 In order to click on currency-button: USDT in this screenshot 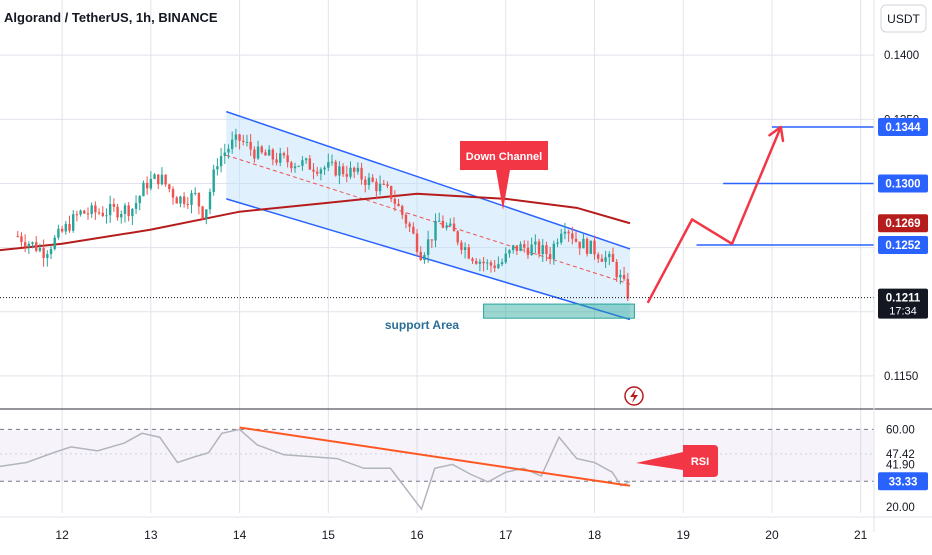, I will do `click(903, 18)`.